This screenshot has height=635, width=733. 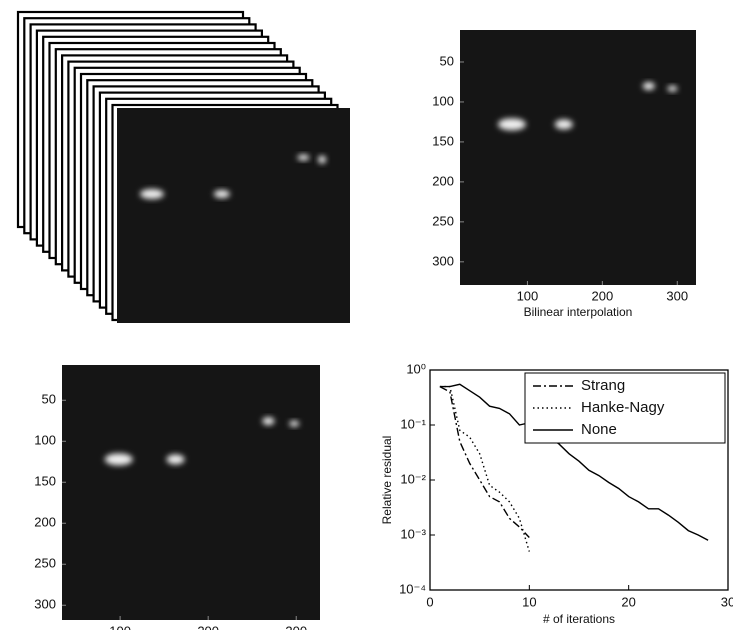 I want to click on legend-label: None, so click(x=599, y=429).